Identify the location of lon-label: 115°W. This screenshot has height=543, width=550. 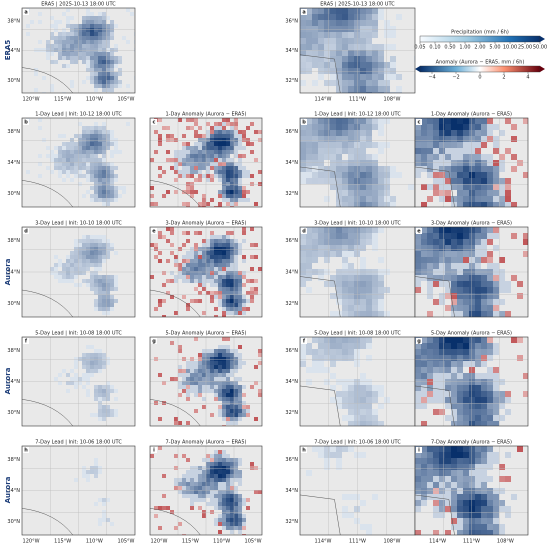
(62, 100).